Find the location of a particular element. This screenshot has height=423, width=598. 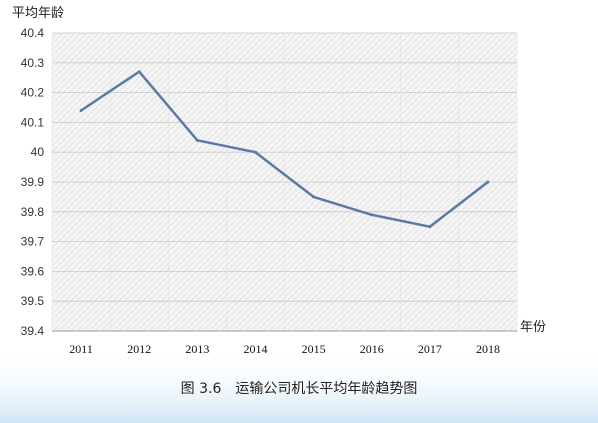

x-tick-label: 2018 is located at coordinates (488, 349).